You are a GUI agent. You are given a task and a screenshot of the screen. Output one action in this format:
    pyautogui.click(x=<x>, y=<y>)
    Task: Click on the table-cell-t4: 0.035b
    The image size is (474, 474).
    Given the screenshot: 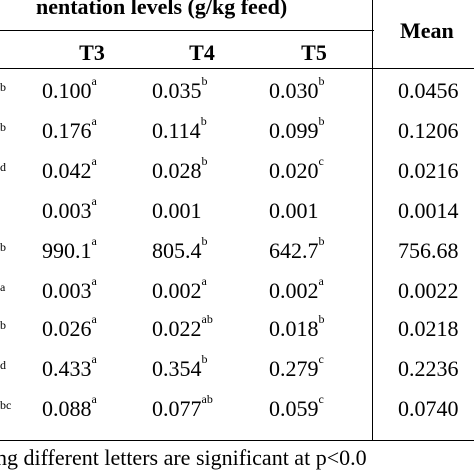 What is the action you would take?
    pyautogui.click(x=180, y=89)
    